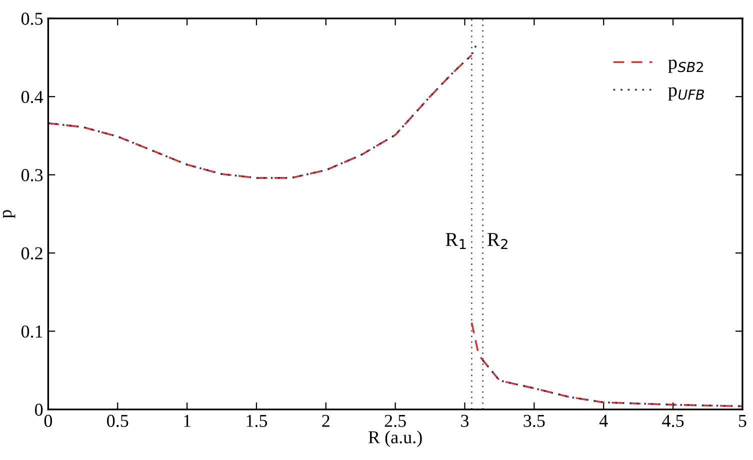  What do you see at coordinates (685, 66) in the screenshot?
I see `legend-label: p$_{SB2}$` at bounding box center [685, 66].